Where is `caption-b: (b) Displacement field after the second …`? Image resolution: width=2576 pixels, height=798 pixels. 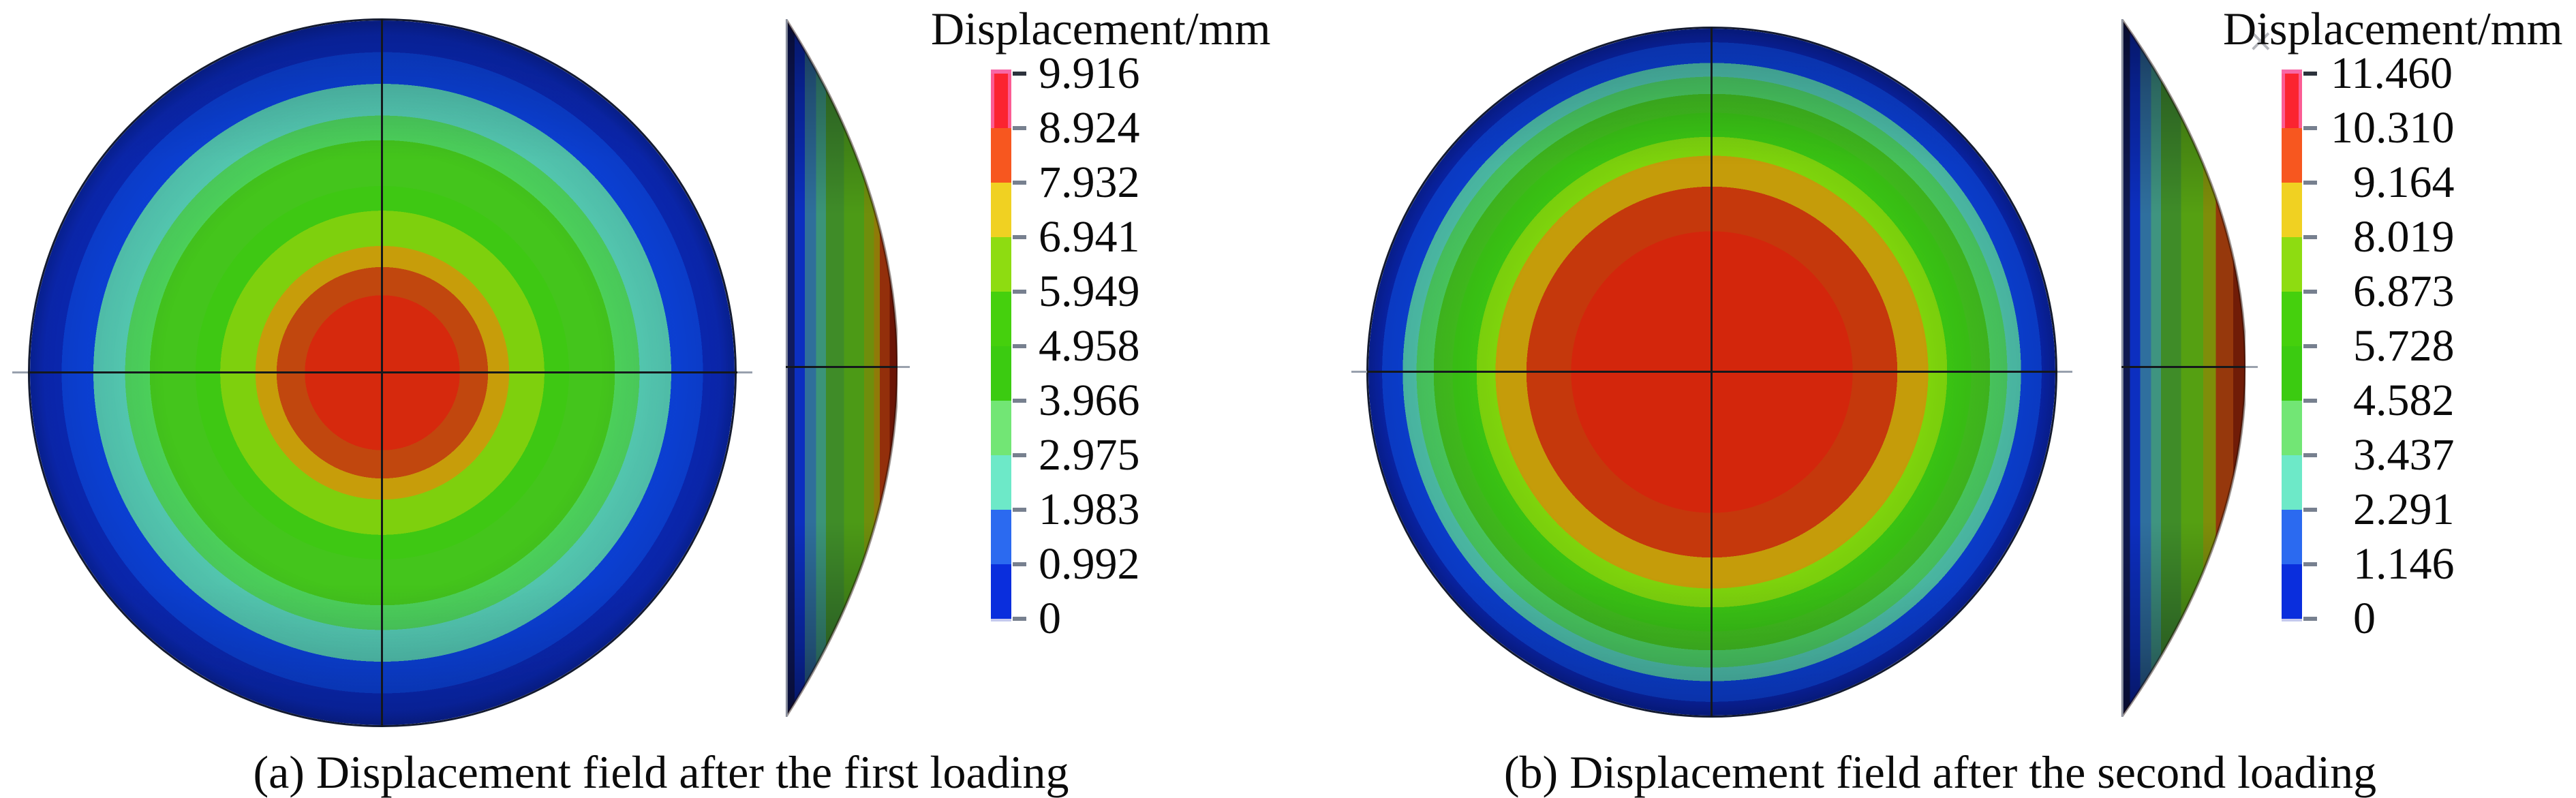
caption-b: (b) Displacement field after the second … is located at coordinates (1940, 772).